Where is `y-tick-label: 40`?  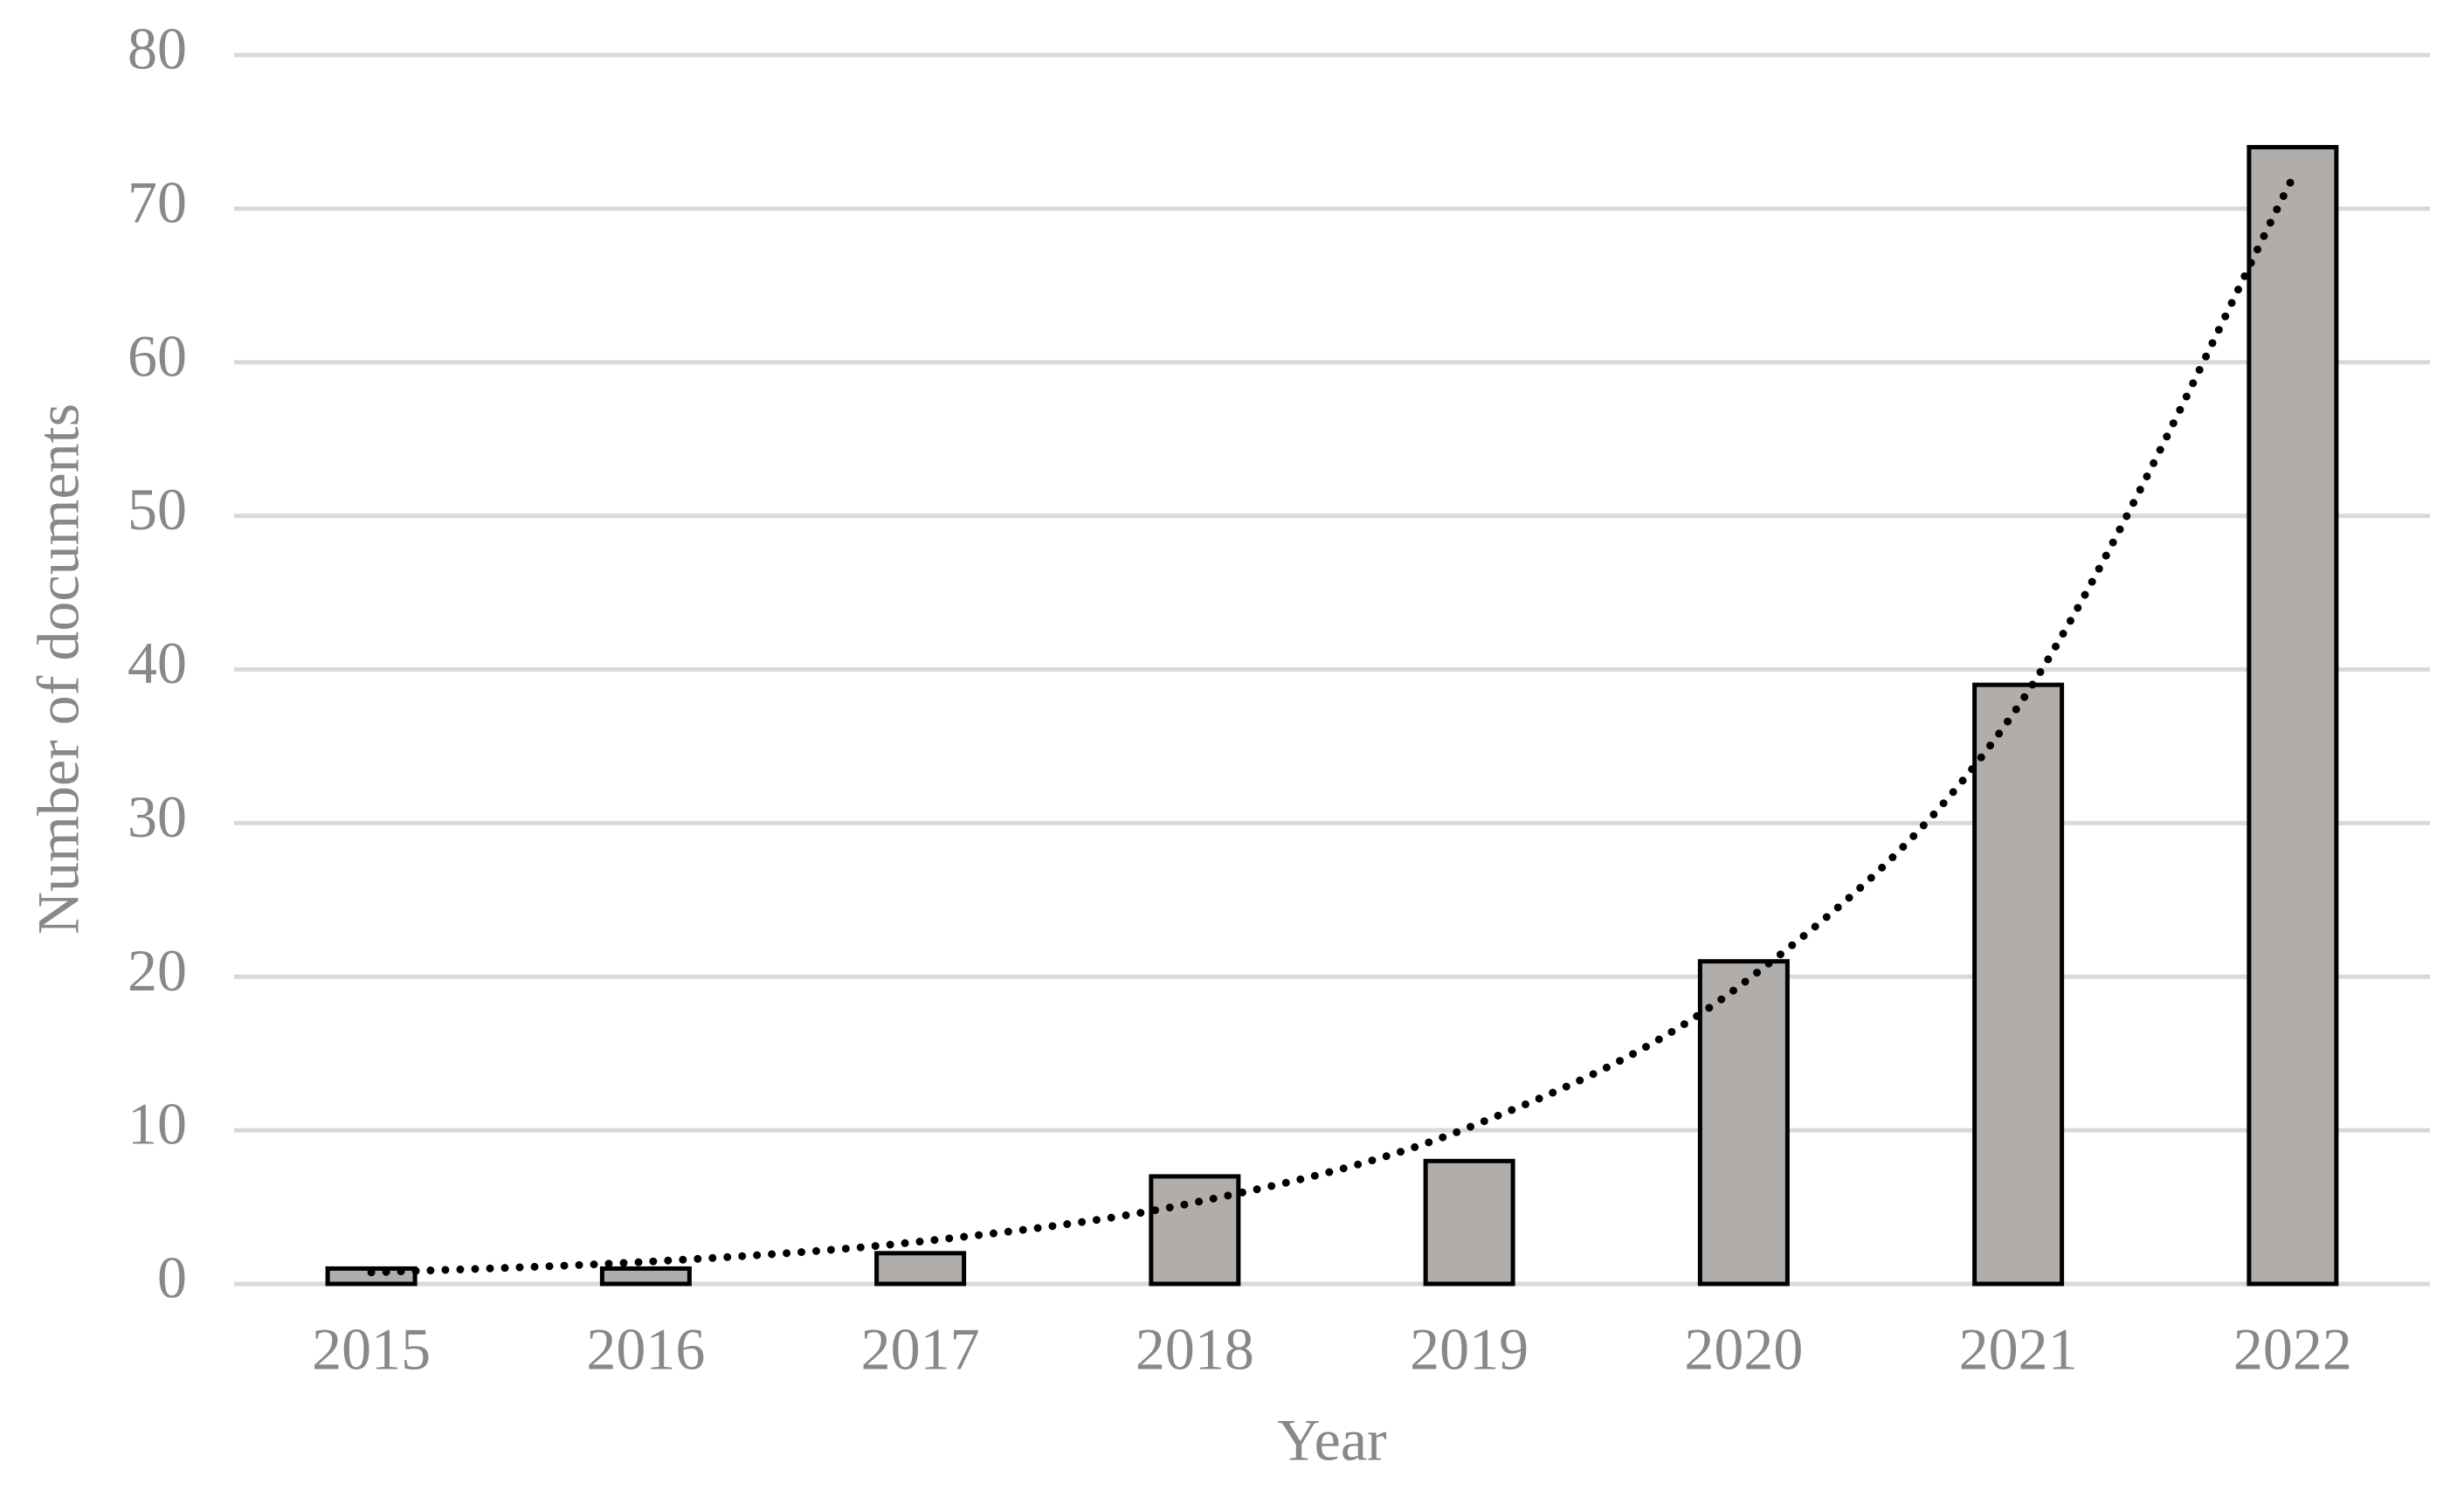
y-tick-label: 40 is located at coordinates (157, 663).